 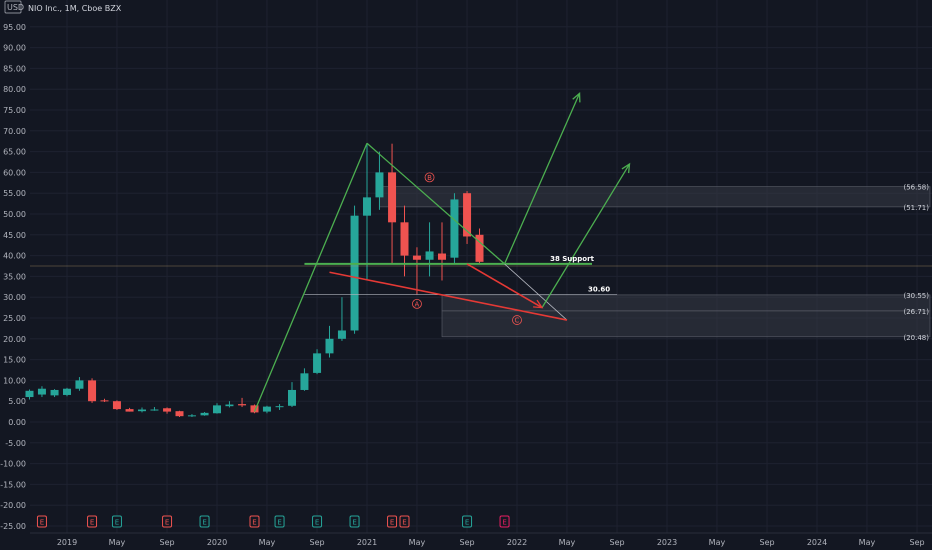 I want to click on currency-label: USD, so click(x=15, y=7).